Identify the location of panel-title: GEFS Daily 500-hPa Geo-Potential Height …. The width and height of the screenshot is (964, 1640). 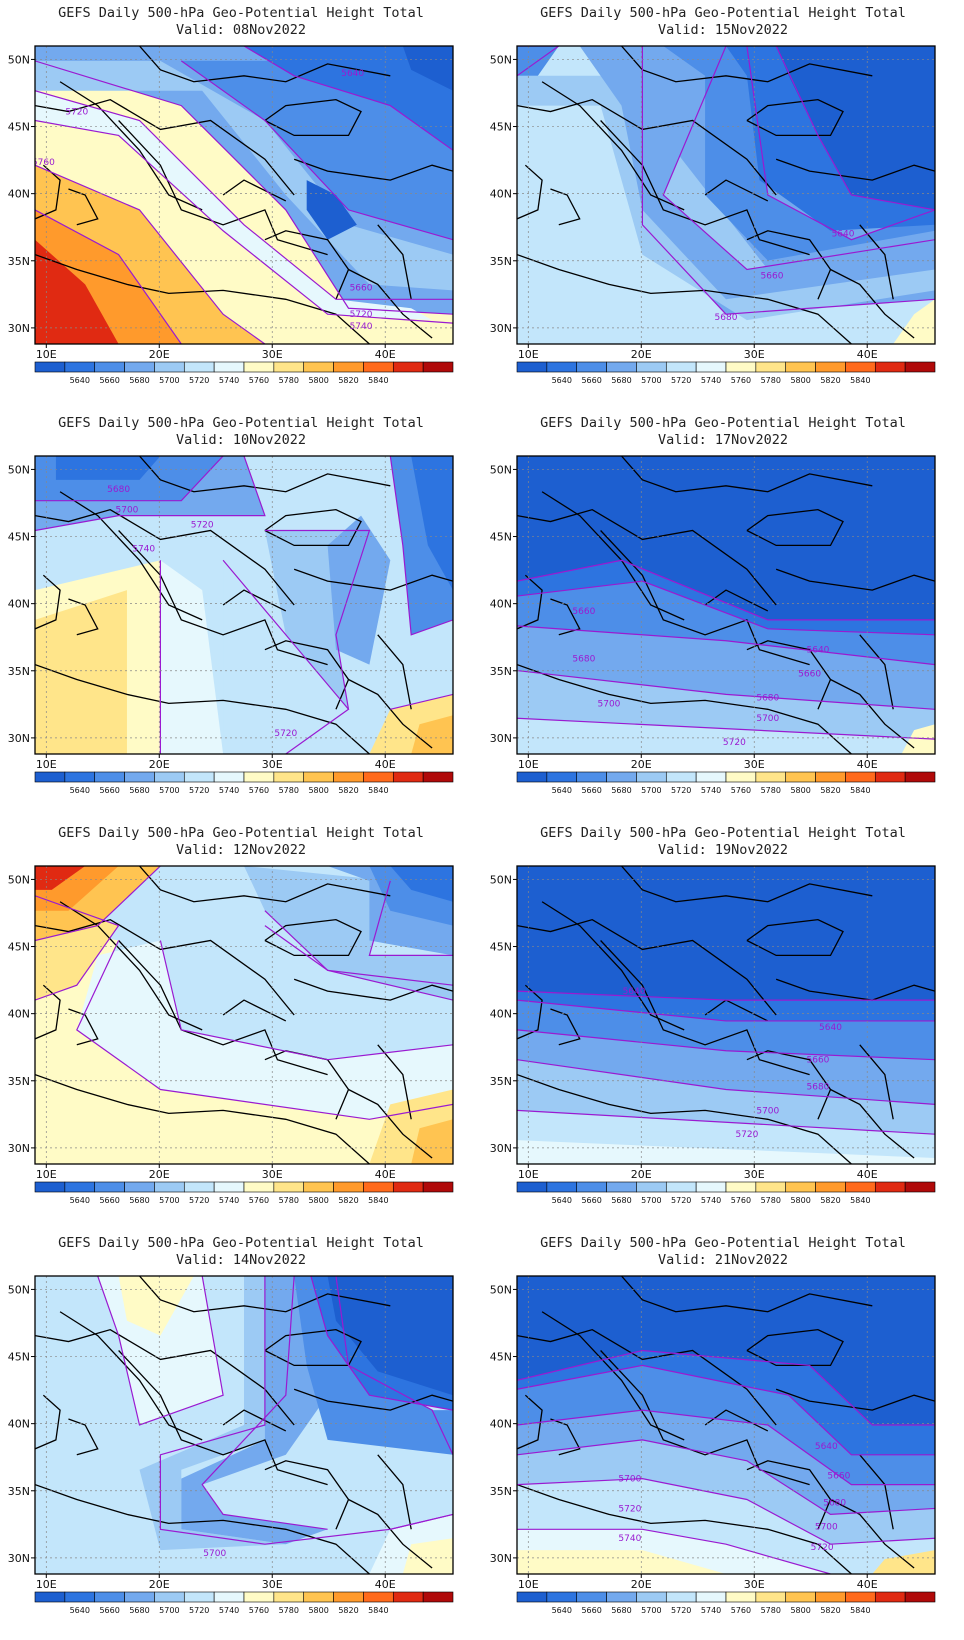
(723, 833).